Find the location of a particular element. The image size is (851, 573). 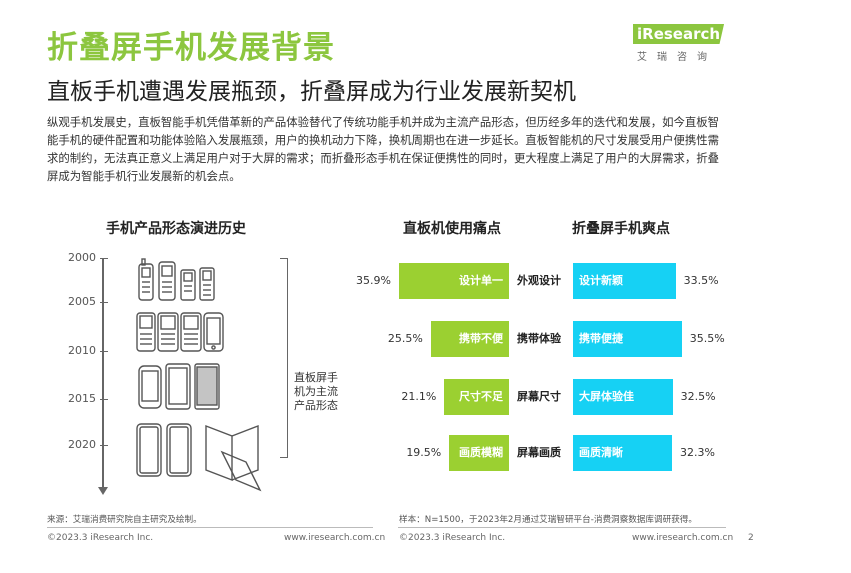

timeline-axis is located at coordinates (103, 374).